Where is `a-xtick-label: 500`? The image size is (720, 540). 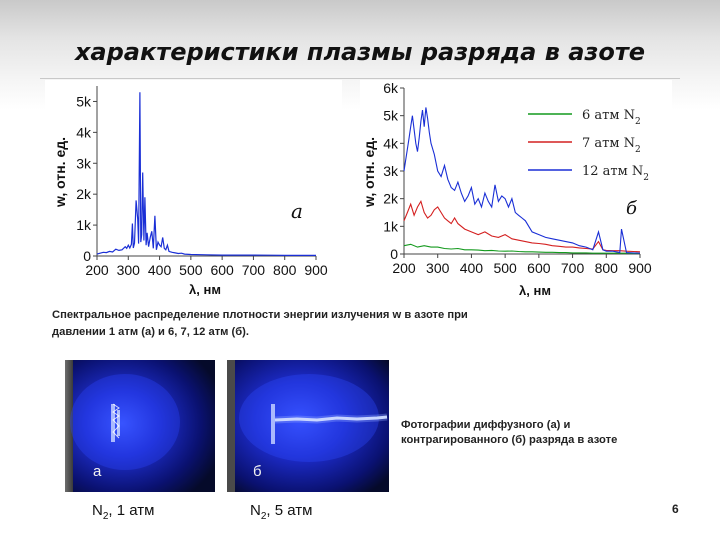 a-xtick-label: 500 is located at coordinates (191, 270).